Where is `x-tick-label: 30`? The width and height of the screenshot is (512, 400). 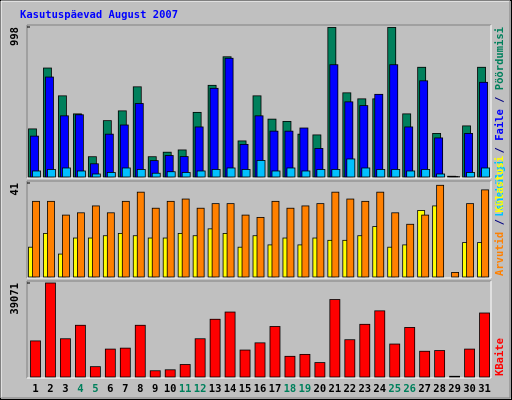 x-tick-label: 30 is located at coordinates (469, 389).